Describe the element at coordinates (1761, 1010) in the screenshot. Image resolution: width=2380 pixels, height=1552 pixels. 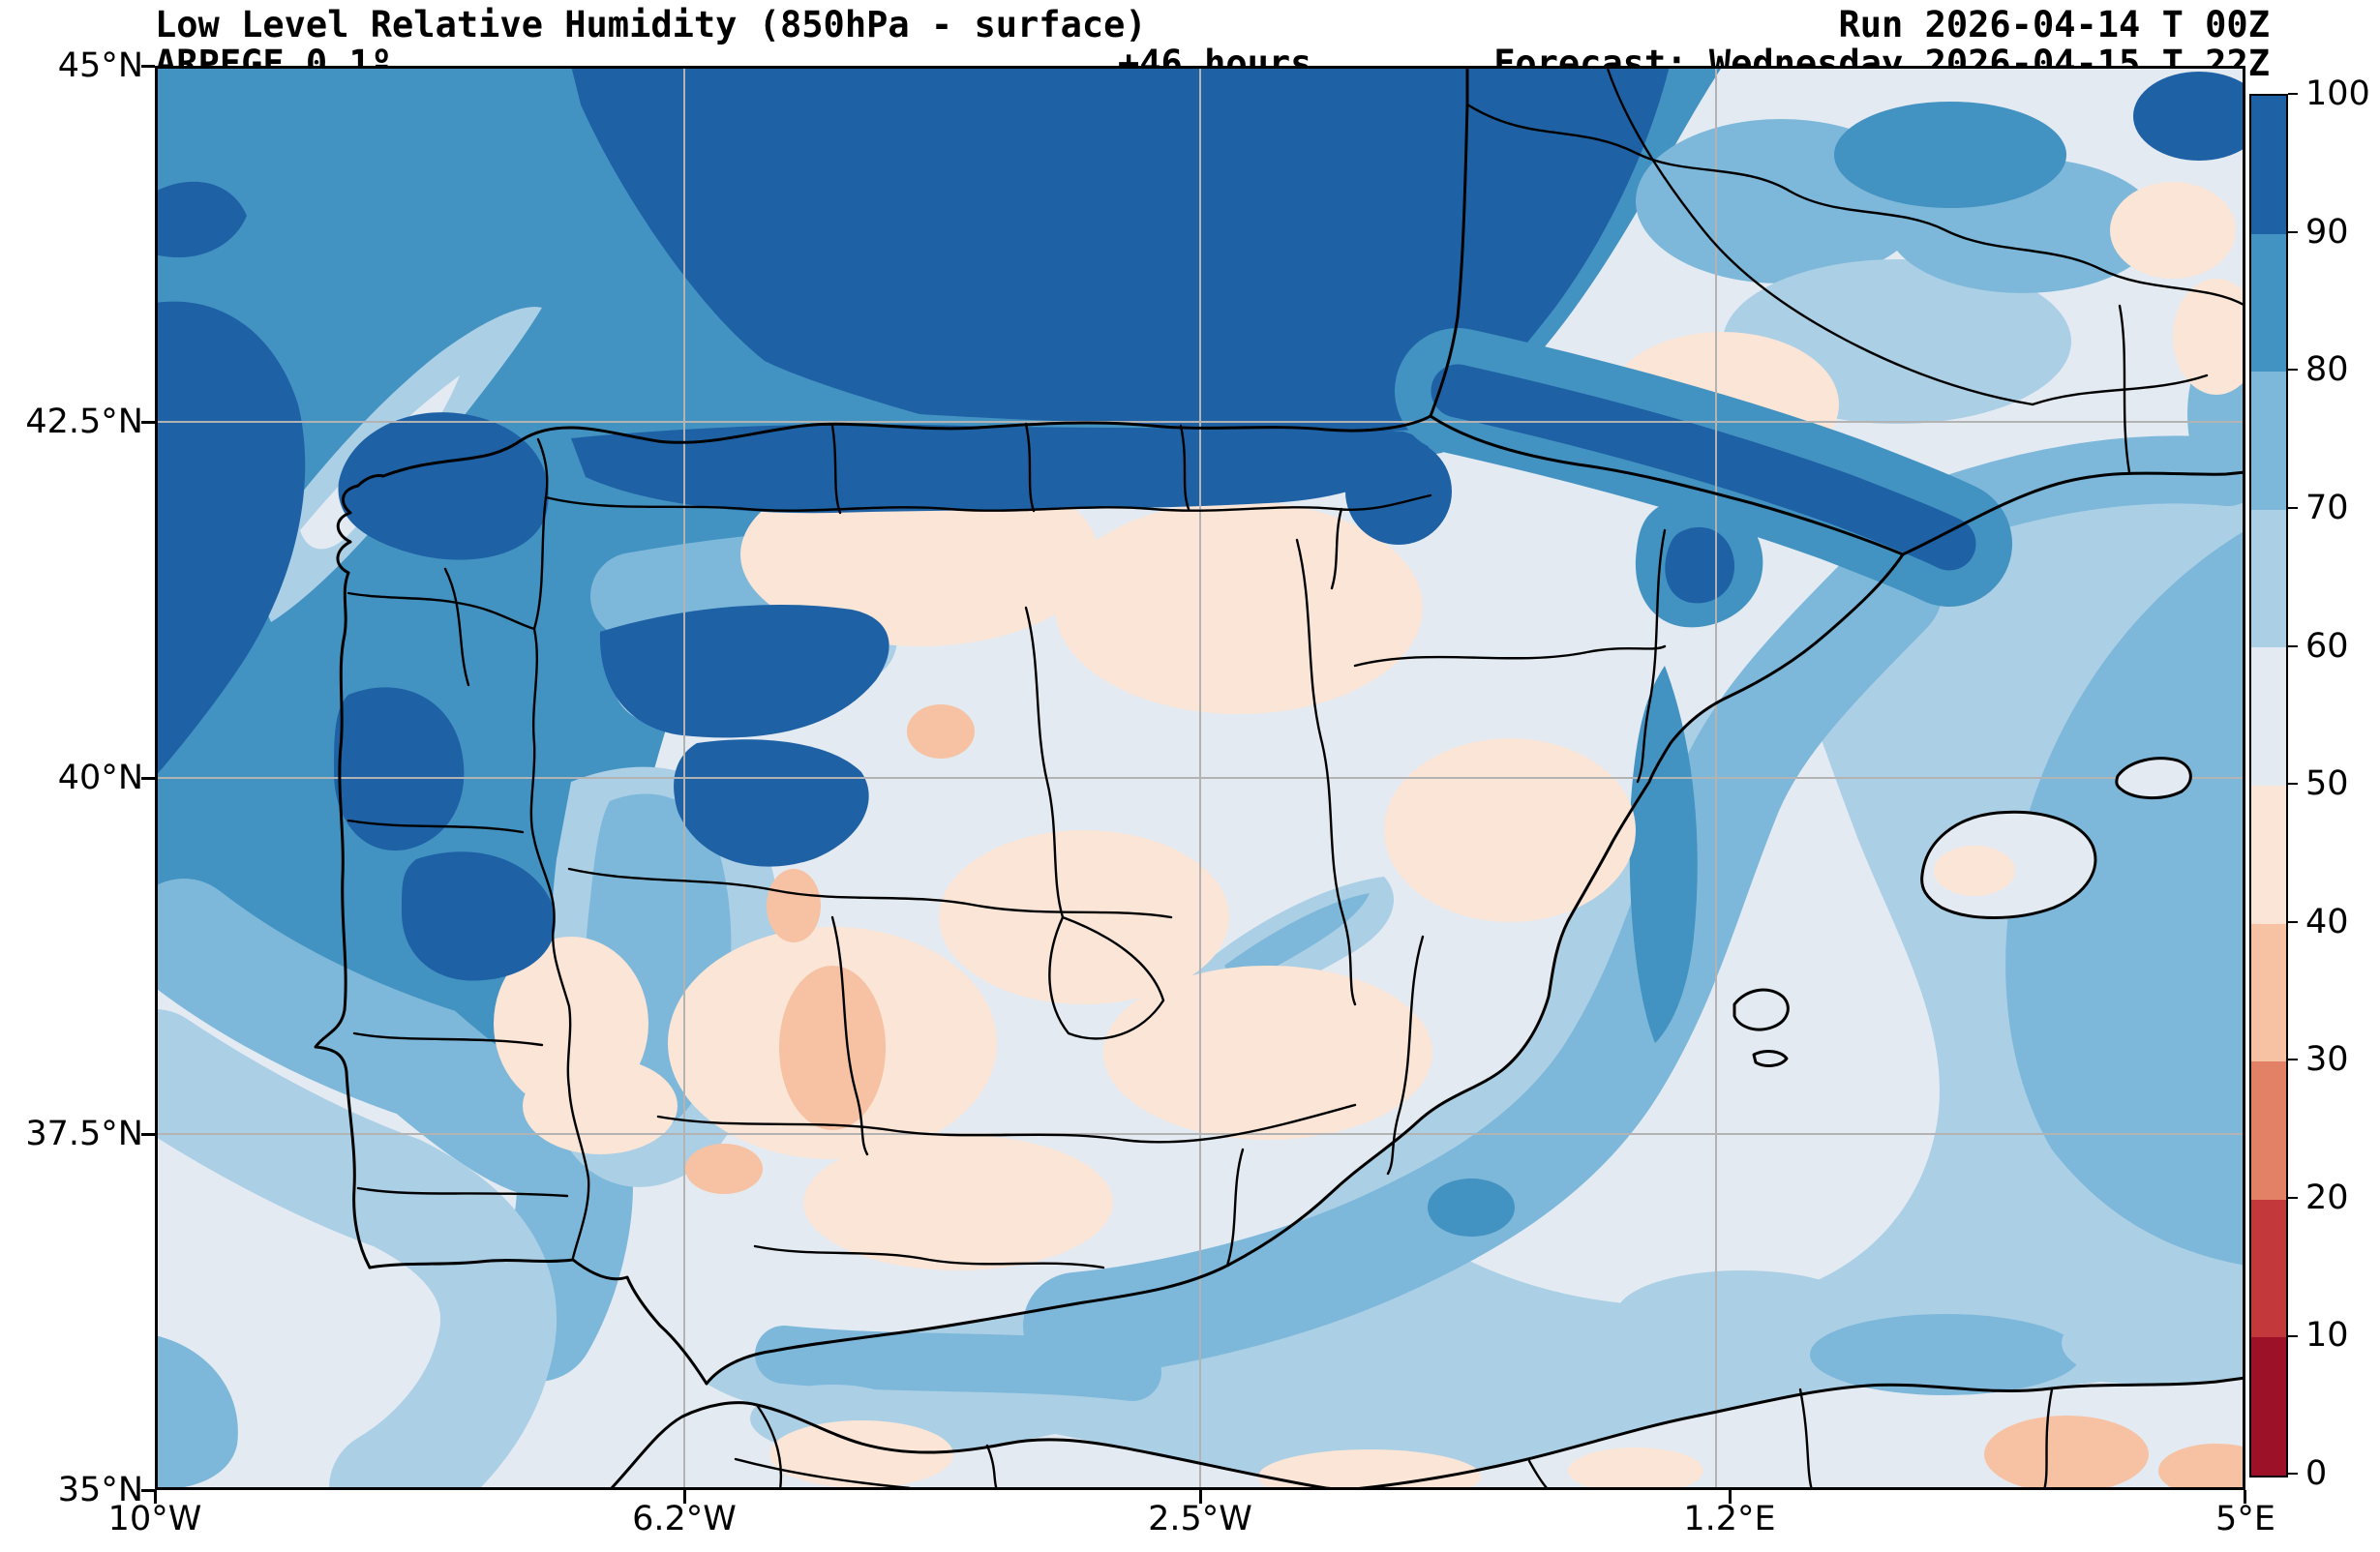
I see `island-ibiza` at that location.